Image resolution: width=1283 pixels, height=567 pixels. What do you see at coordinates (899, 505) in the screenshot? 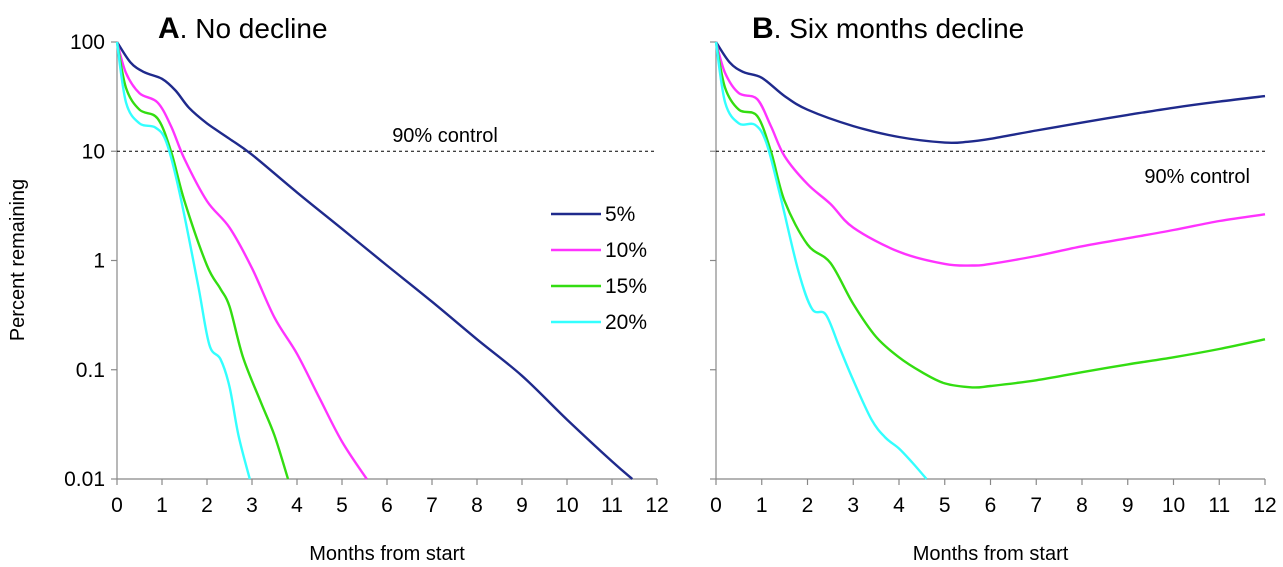
I see `panel-b-x-tick-label: 4` at bounding box center [899, 505].